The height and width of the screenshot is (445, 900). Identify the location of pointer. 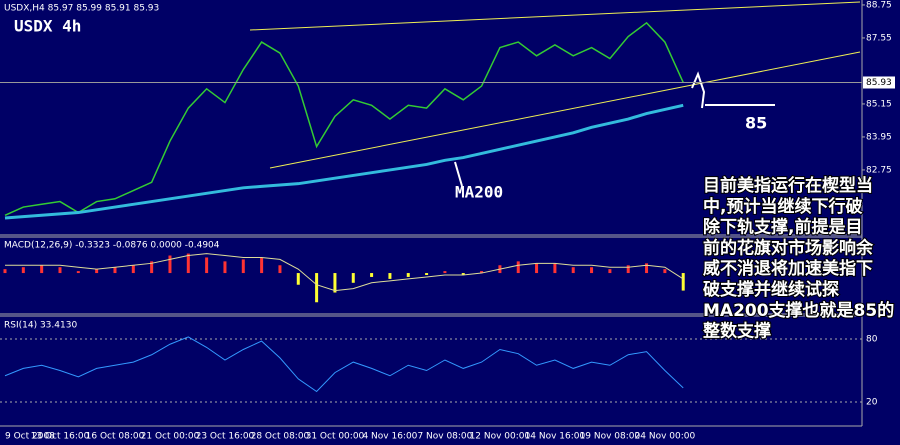
(458, 174).